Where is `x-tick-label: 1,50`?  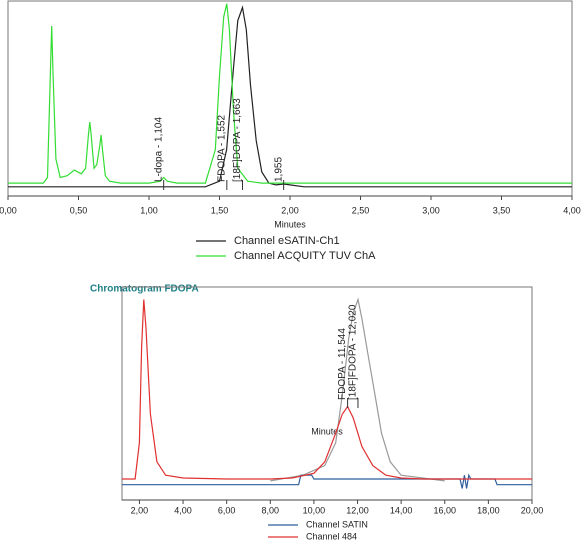 x-tick-label: 1,50 is located at coordinates (220, 210).